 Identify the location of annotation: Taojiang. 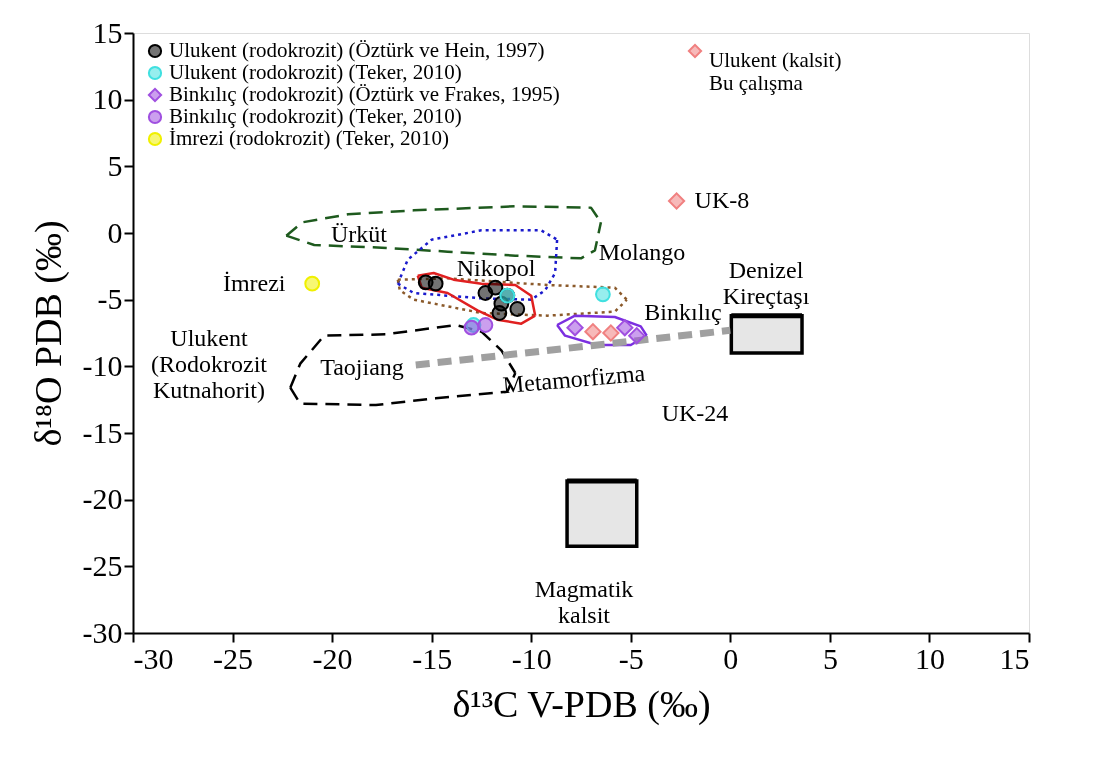
(362, 367).